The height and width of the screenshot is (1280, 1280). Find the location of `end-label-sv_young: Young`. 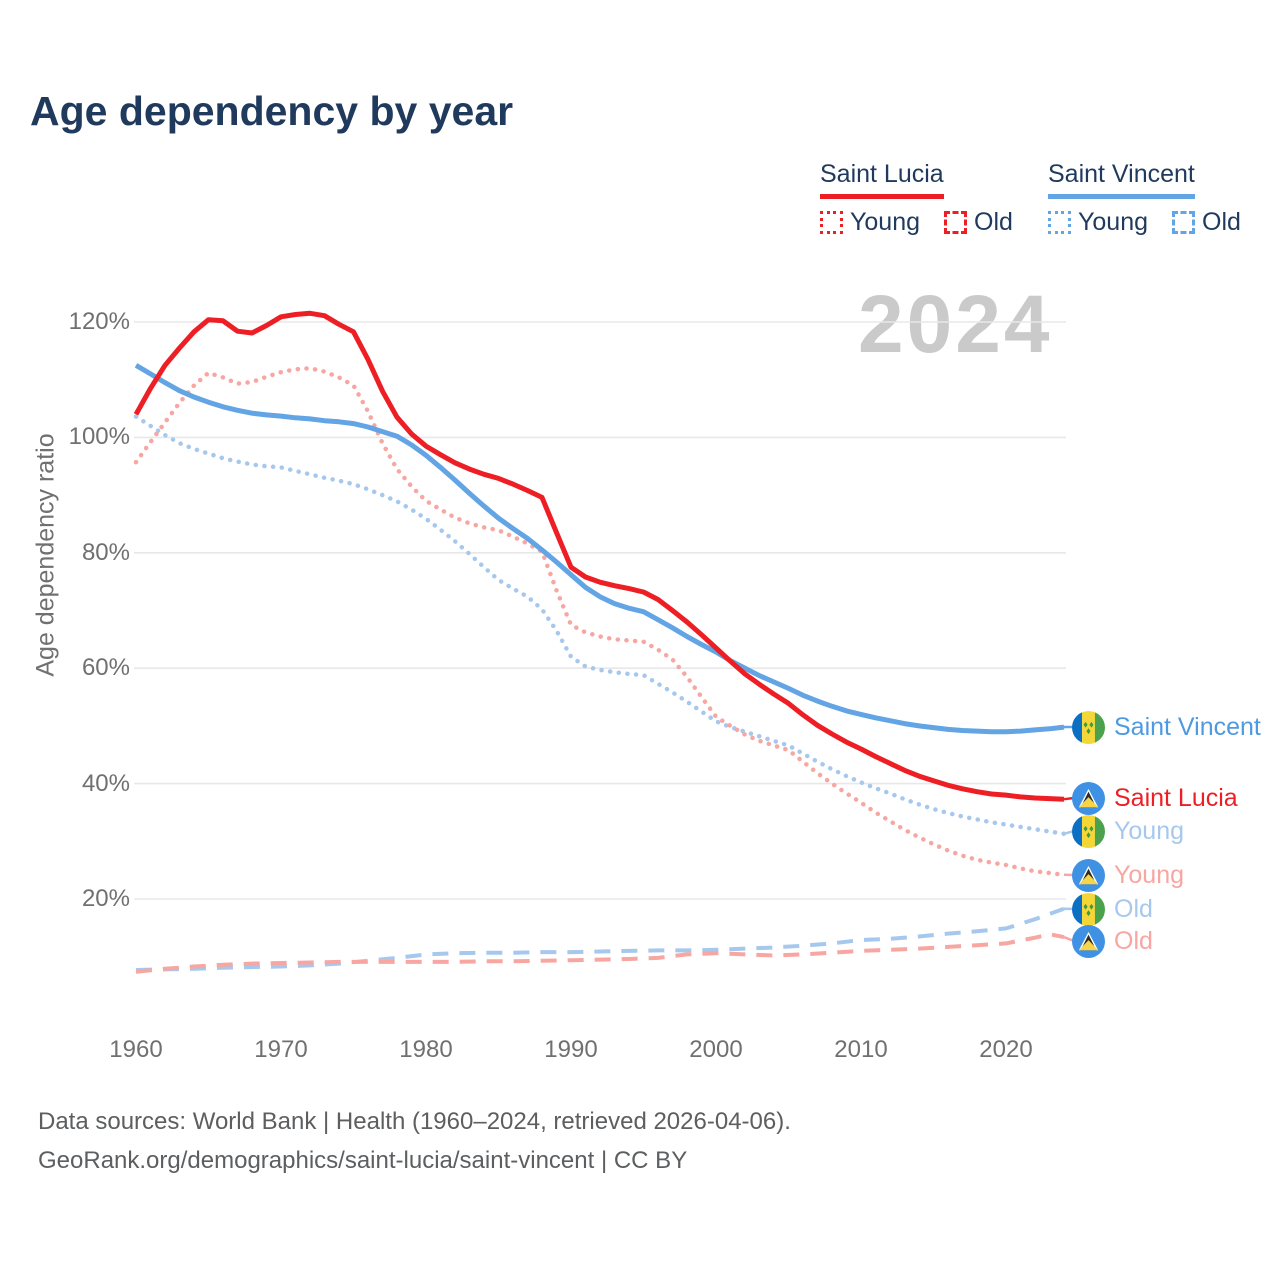

end-label-sv_young: Young is located at coordinates (1128, 831).